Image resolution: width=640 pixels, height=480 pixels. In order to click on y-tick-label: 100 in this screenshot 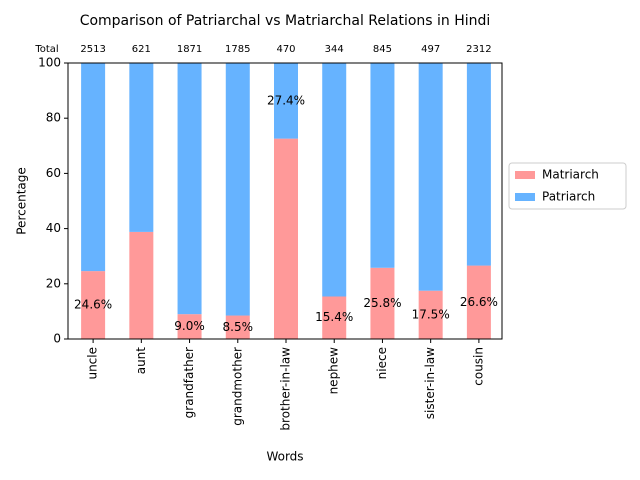, I will do `click(49, 63)`.